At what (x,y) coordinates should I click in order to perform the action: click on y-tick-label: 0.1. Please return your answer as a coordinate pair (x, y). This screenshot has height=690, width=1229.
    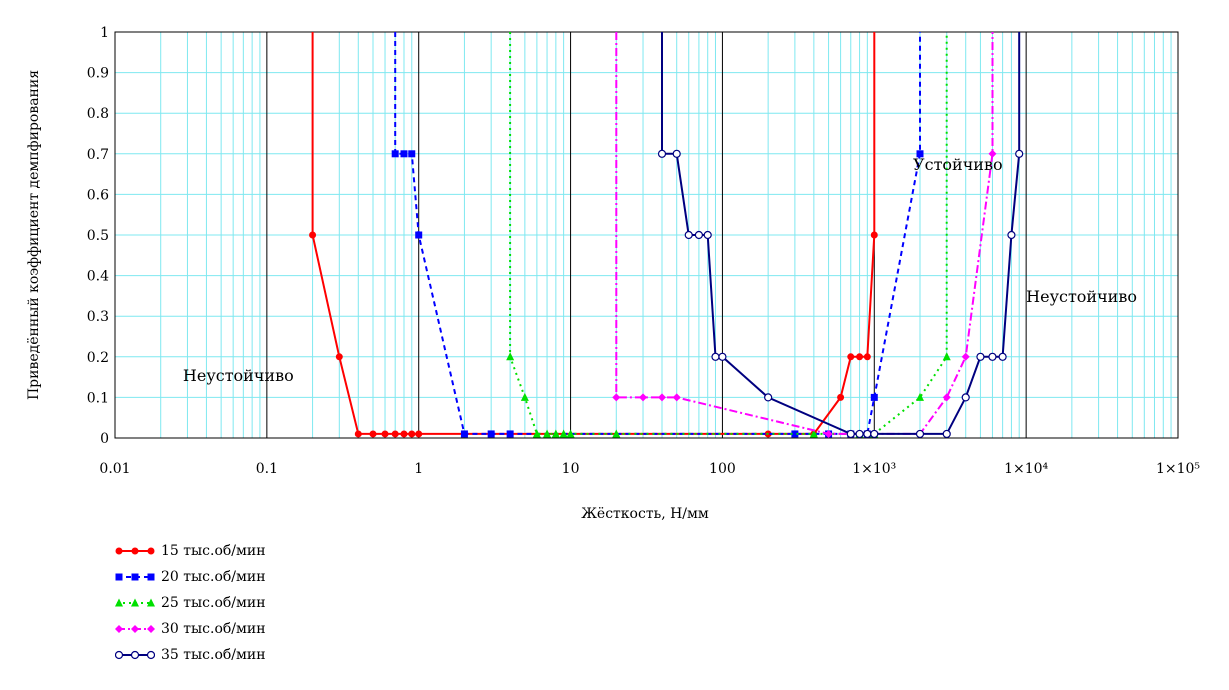
    Looking at the image, I should click on (98, 398).